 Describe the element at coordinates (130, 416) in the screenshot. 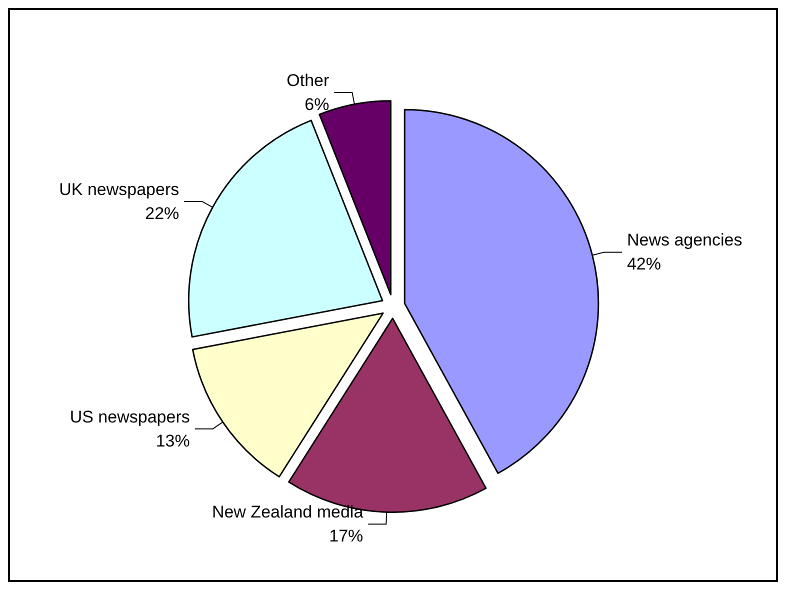

I see `slice-label: US newspapers` at that location.